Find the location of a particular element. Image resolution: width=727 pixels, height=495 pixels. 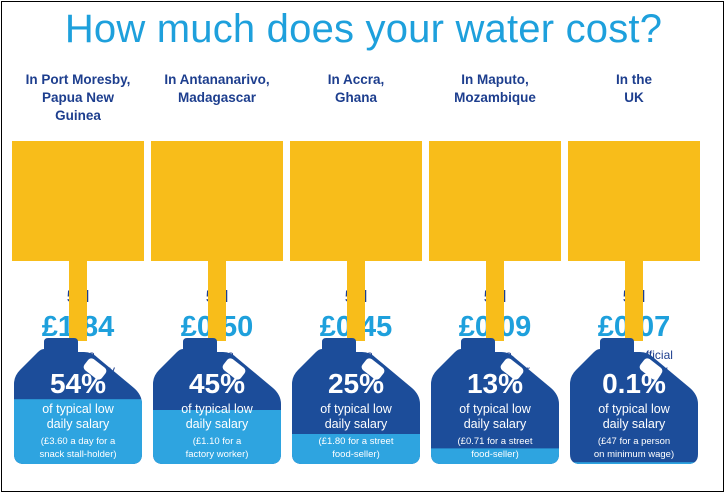

price-sign: 50l£1.84from awater deliveryservice is located at coordinates (78, 266).